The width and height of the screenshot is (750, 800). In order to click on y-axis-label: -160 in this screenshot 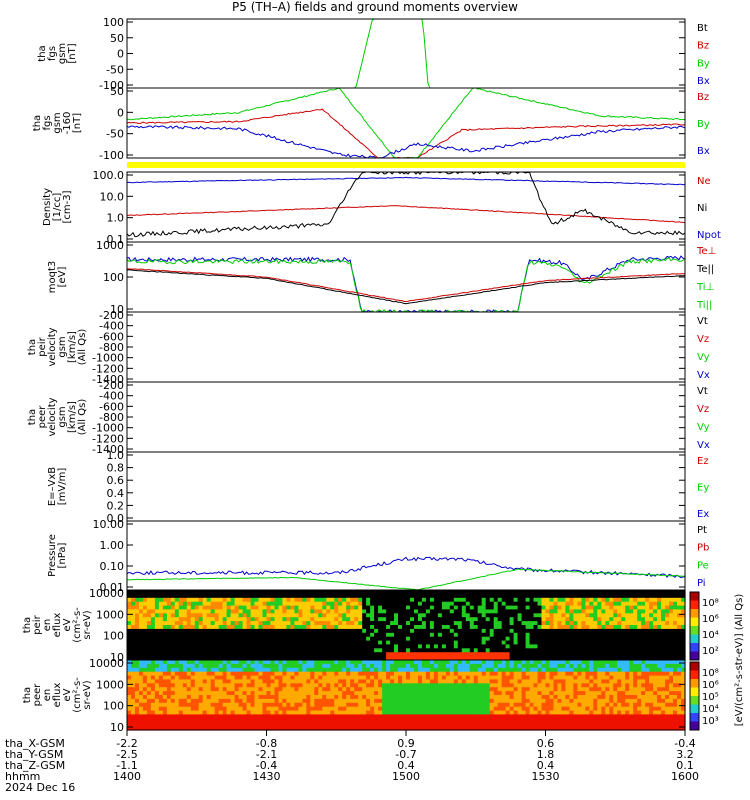, I will do `click(67, 123)`.